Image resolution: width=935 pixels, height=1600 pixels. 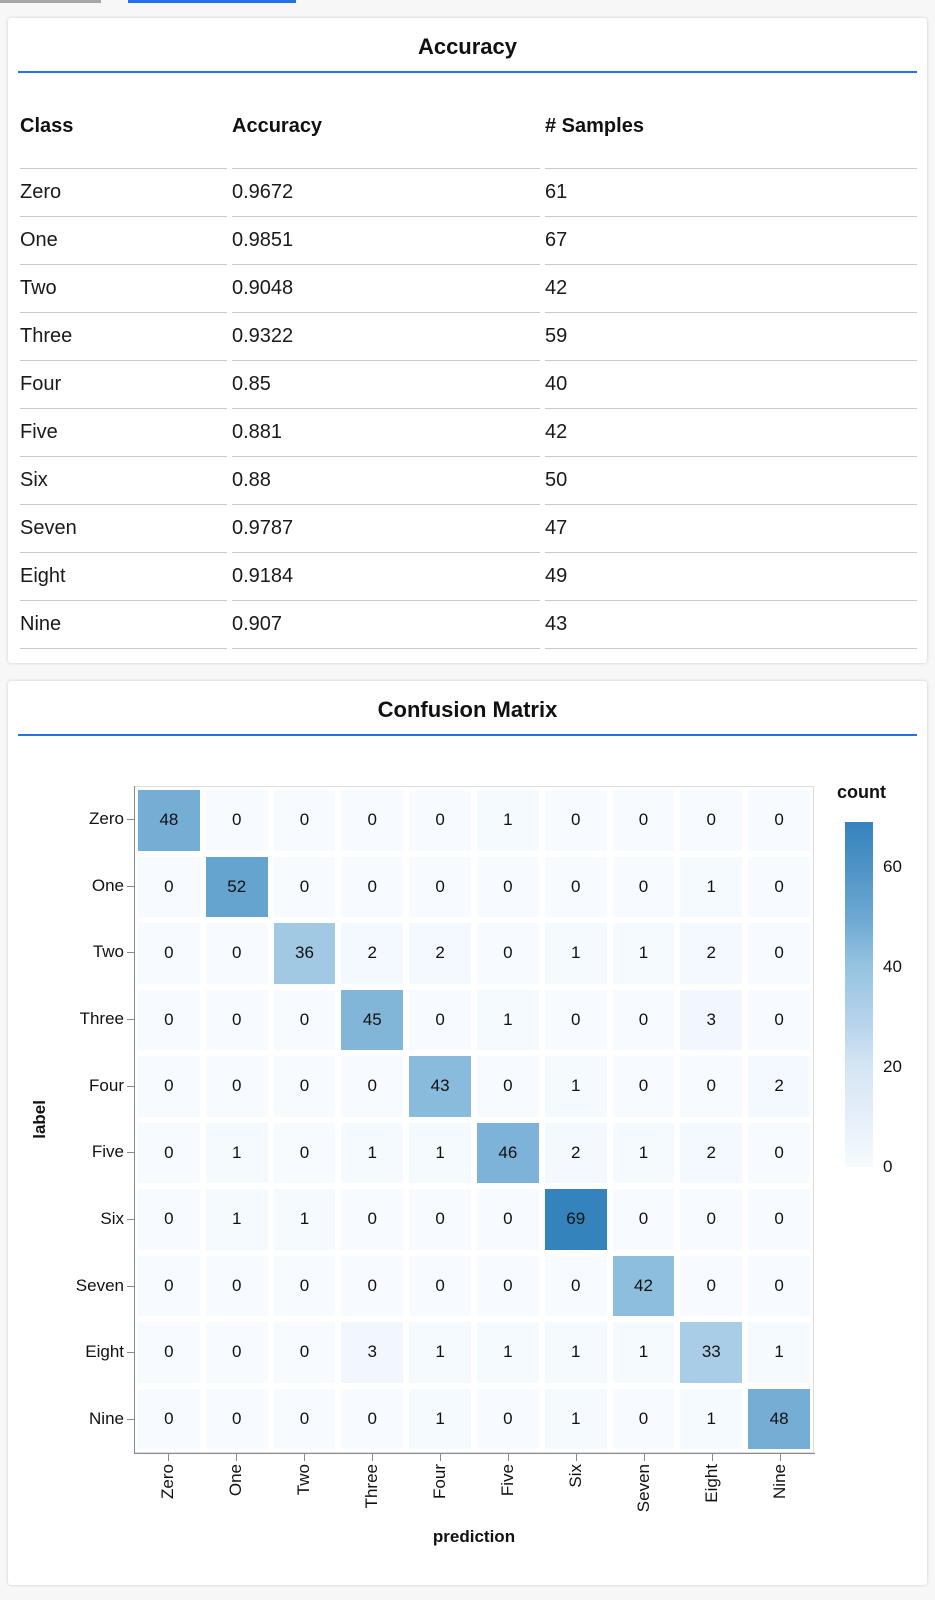 What do you see at coordinates (107, 885) in the screenshot?
I see `y-axis-tick-label: One` at bounding box center [107, 885].